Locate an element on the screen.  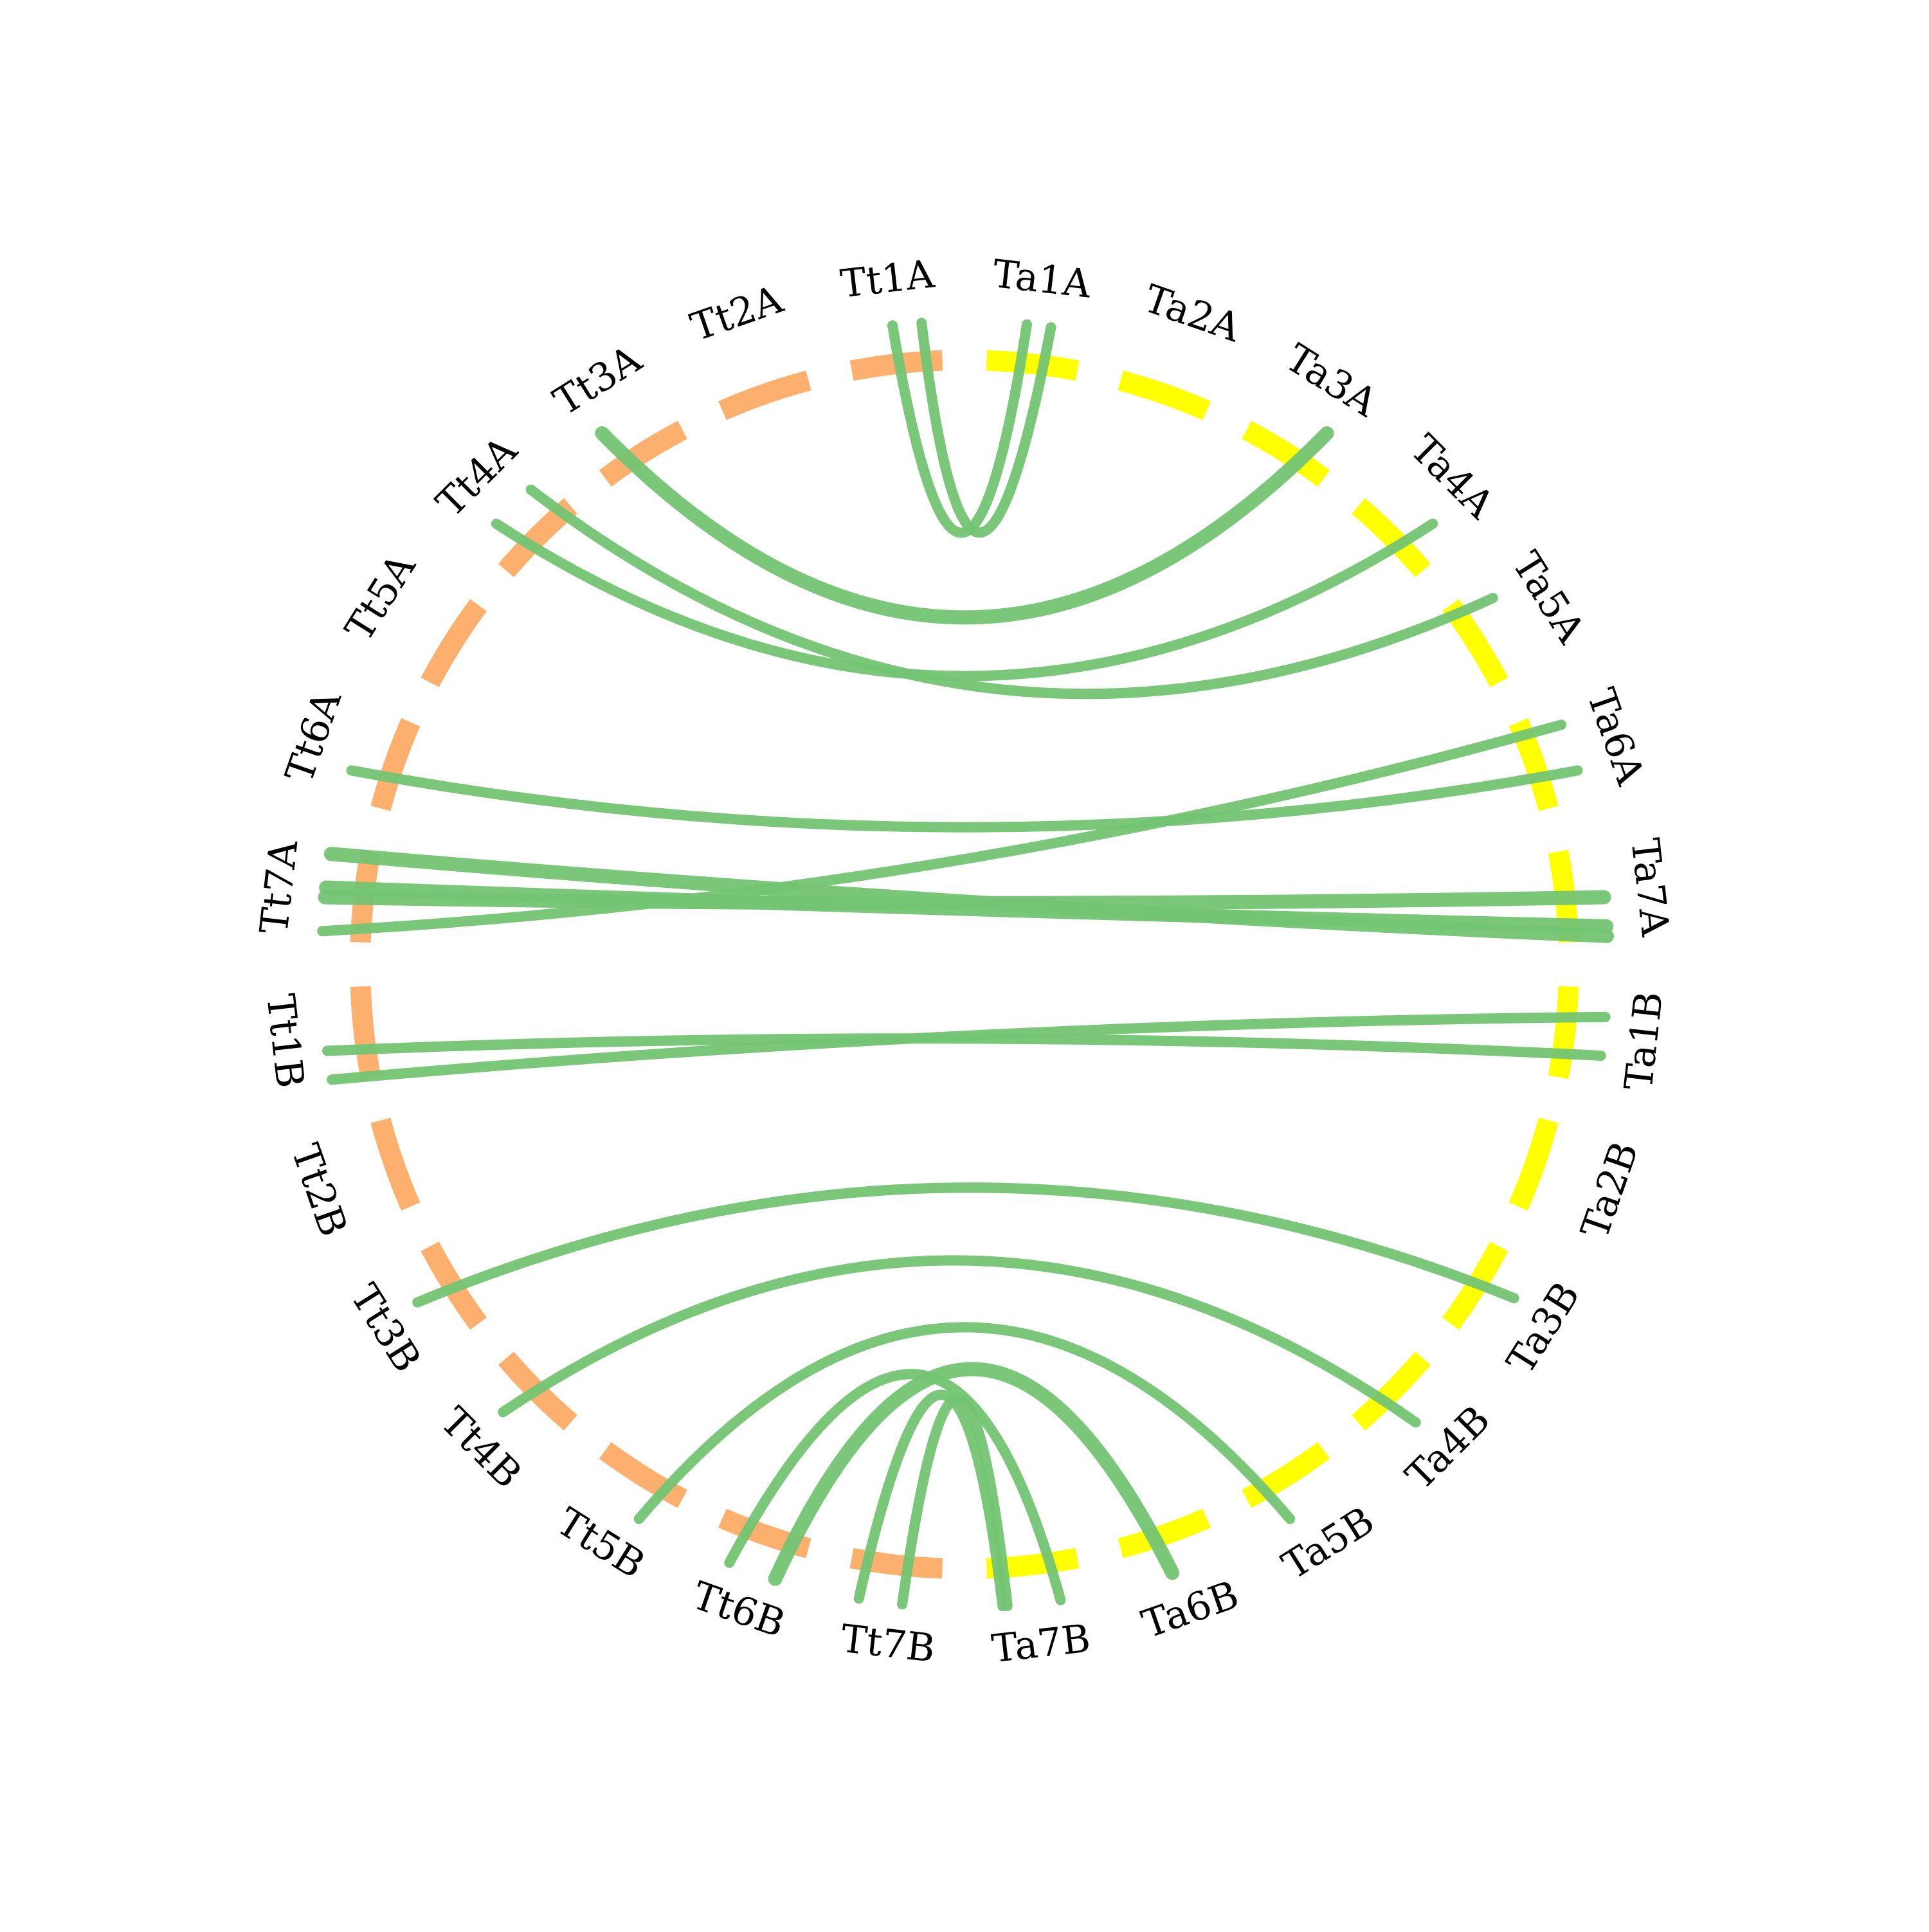
chromosome-label-ta6a: Ta6A is located at coordinates (1615, 737).